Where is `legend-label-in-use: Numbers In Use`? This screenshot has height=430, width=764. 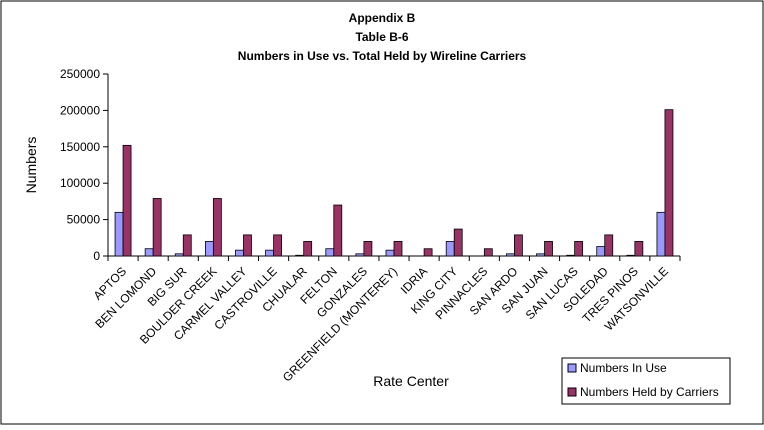
legend-label-in-use: Numbers In Use is located at coordinates (623, 368).